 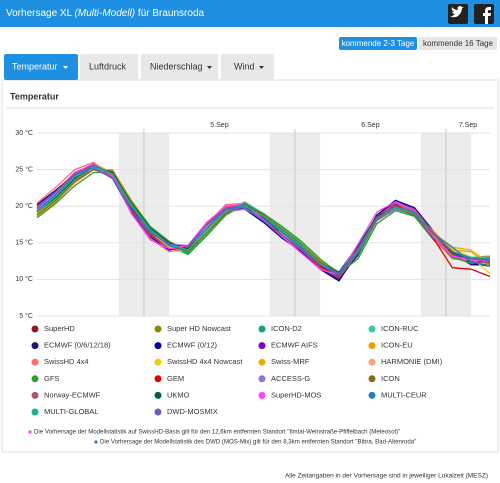 I want to click on title-model: (Multi-Modell), so click(x=105, y=13).